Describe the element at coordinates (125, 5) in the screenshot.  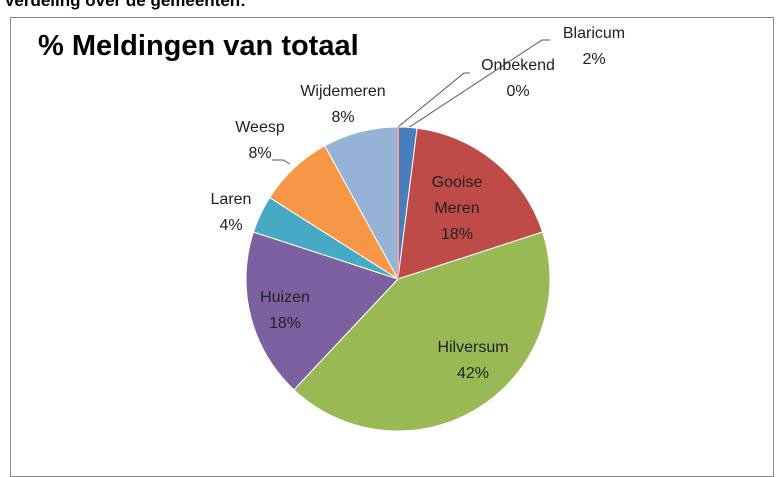
I see `heading: Verdeling over de gemeenten:` at that location.